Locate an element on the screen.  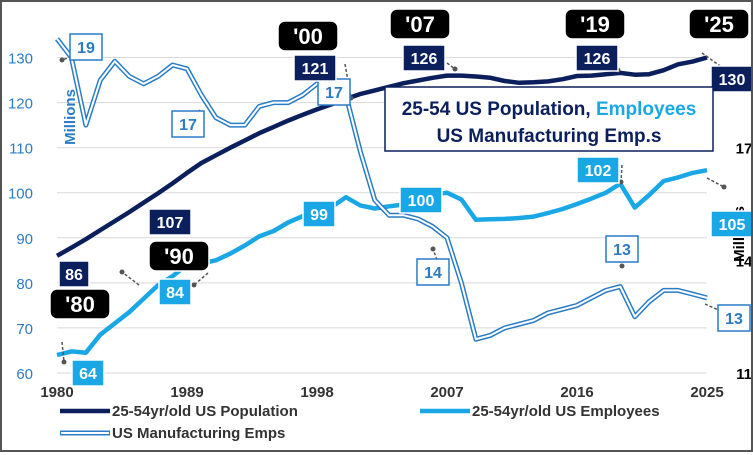
y-left-tick-120: 120 is located at coordinates (20, 104).